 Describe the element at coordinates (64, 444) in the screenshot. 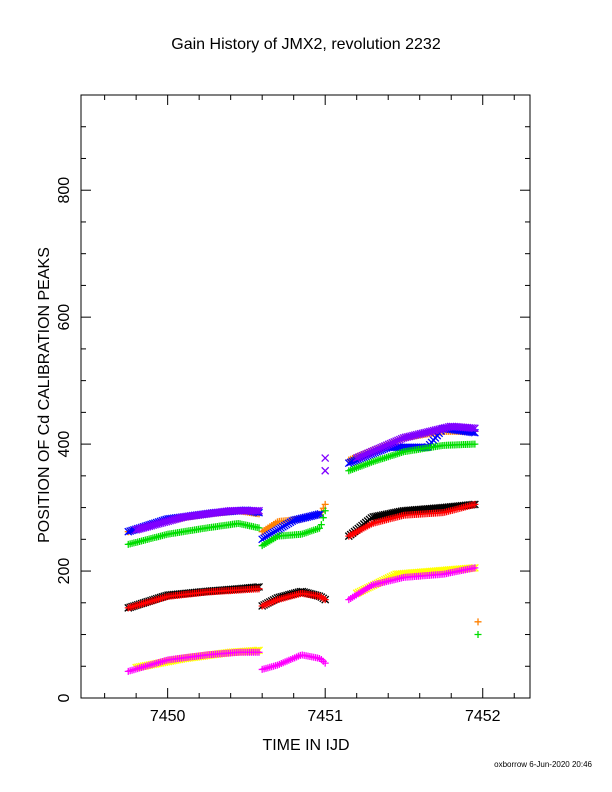

I see `y-tick-label: 400` at that location.